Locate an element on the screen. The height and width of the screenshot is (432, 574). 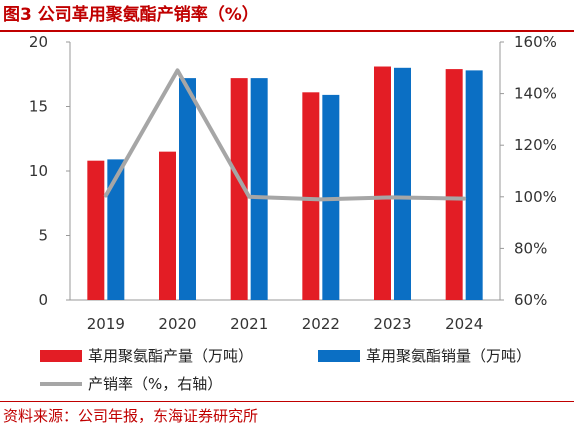
left-tick-label: 5 is located at coordinates (43, 236).